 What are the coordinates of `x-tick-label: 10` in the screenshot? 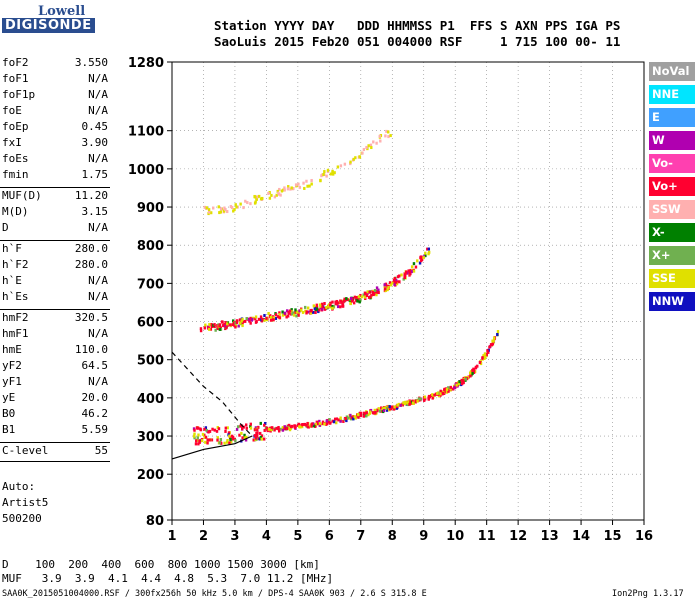 It's located at (455, 536).